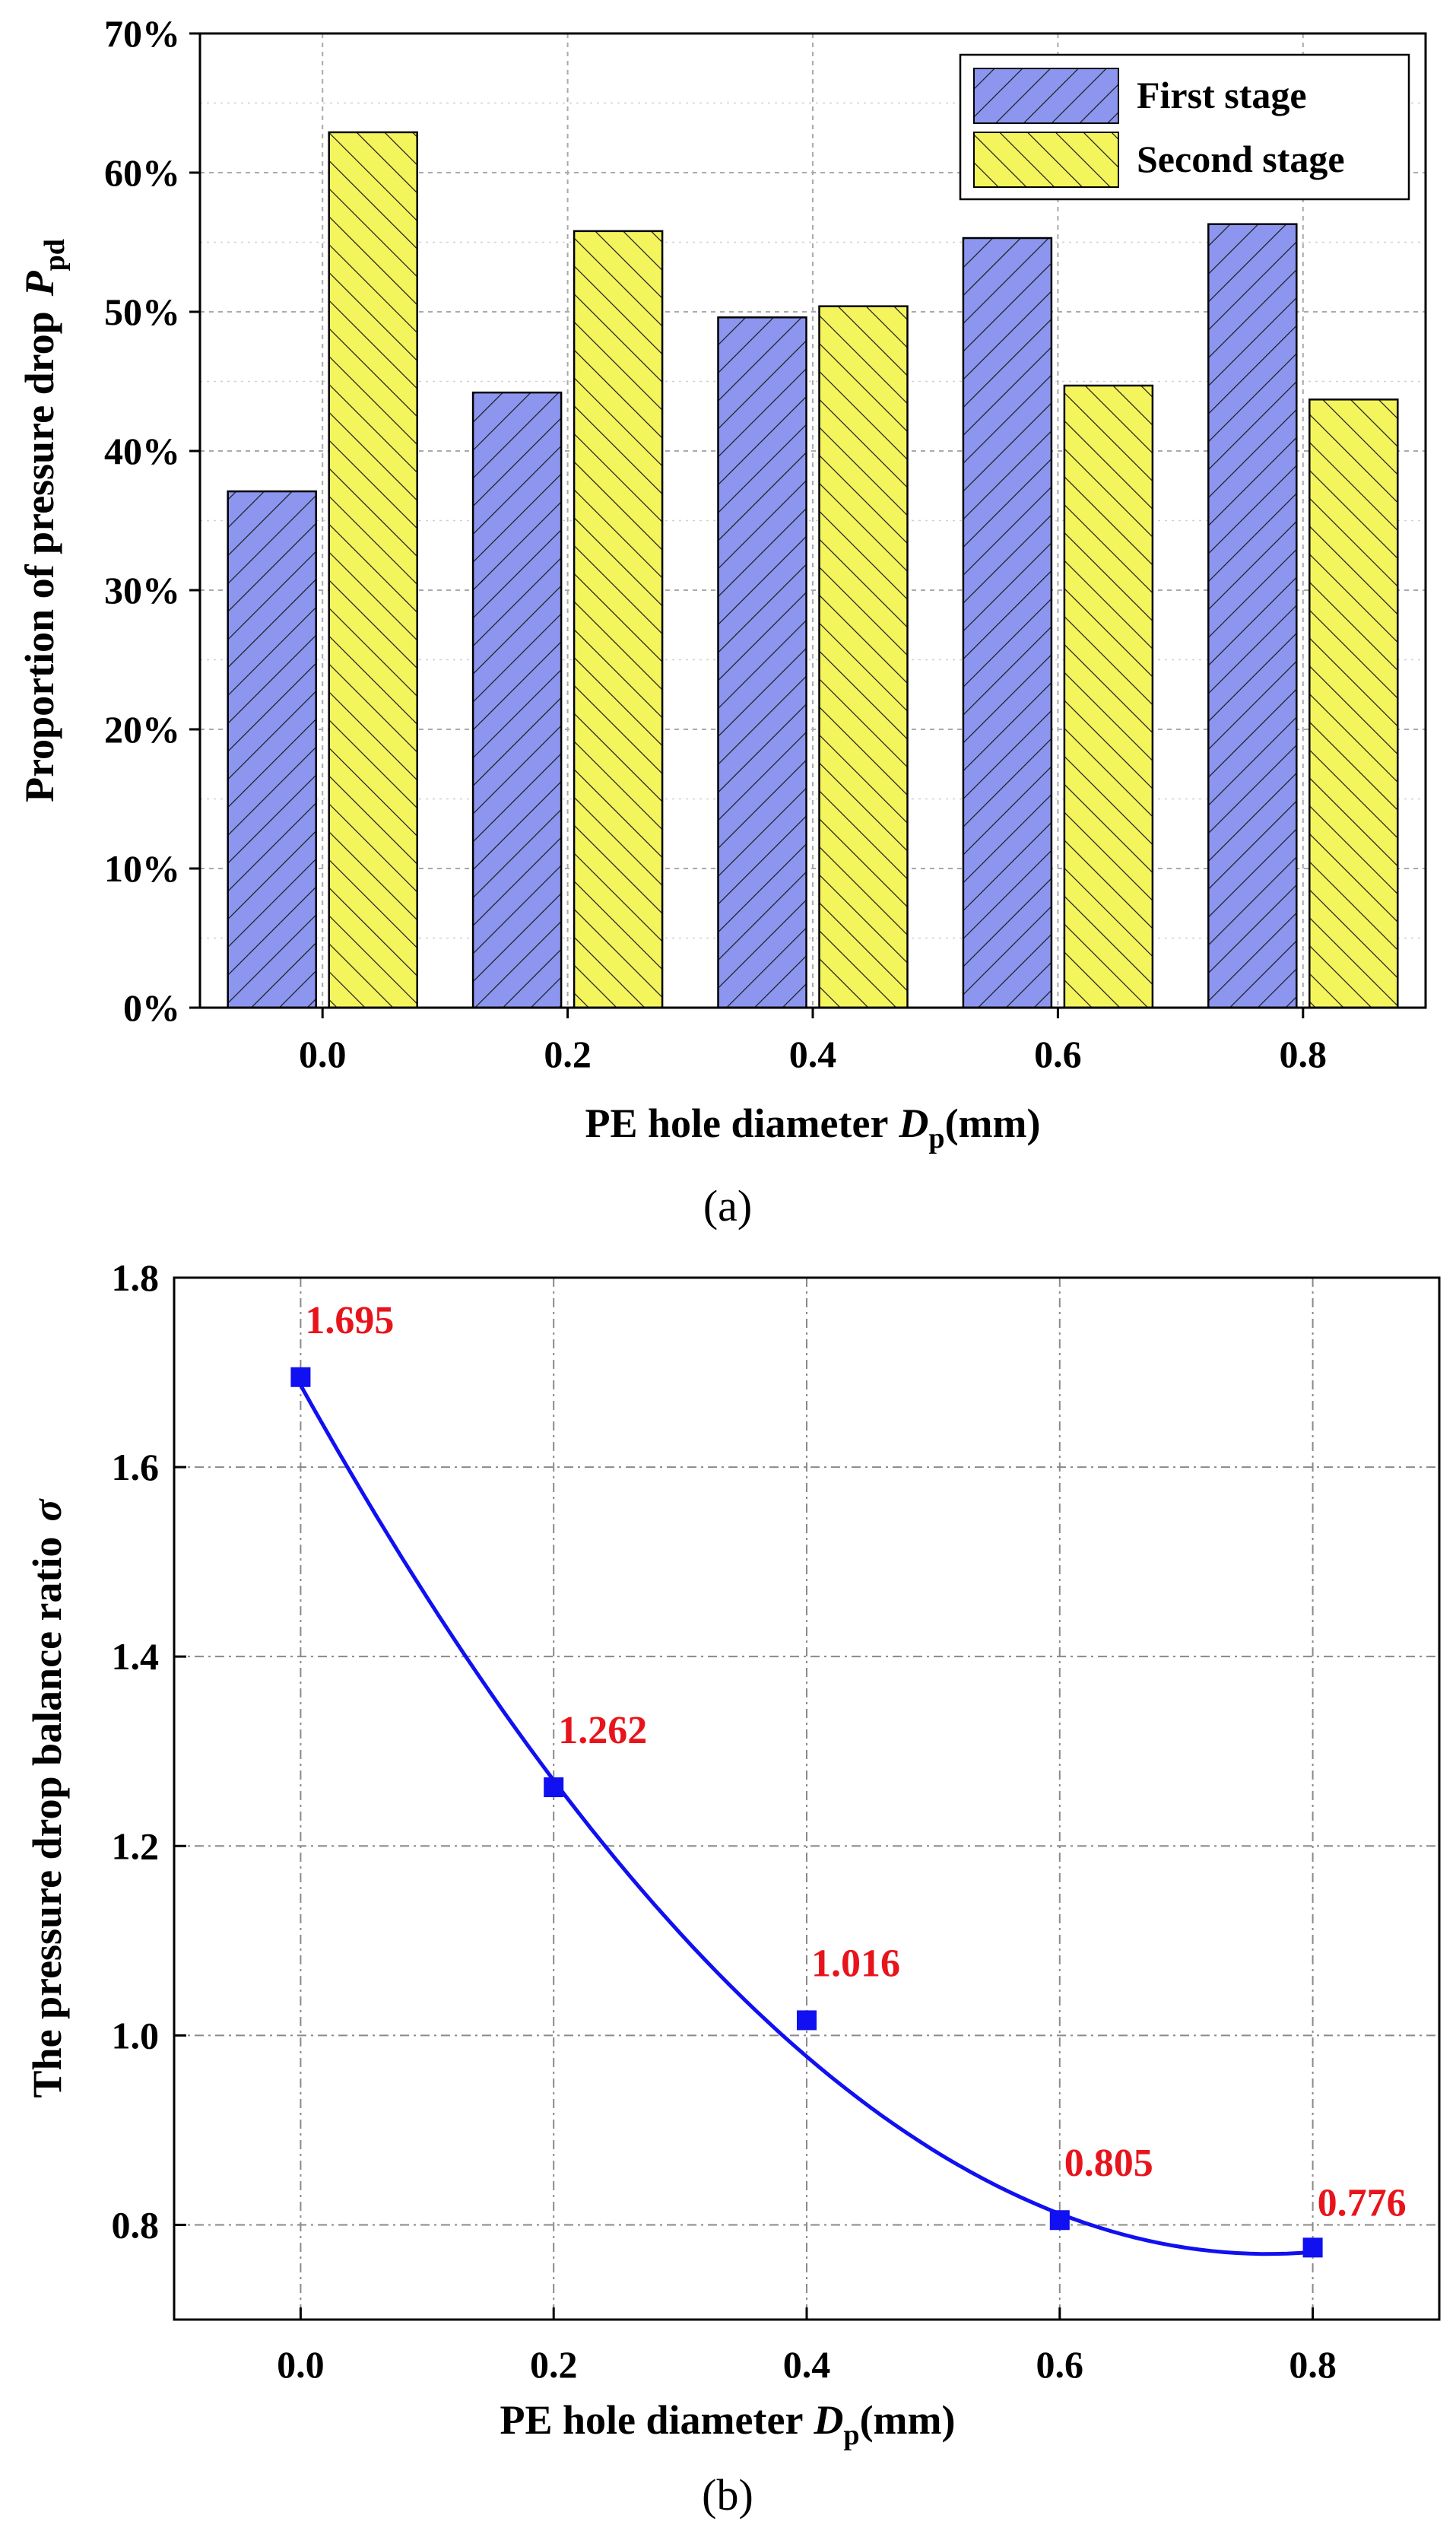 This screenshot has height=2531, width=1456. Describe the element at coordinates (142, 33) in the screenshot. I see `y-tick-label: 70%` at that location.